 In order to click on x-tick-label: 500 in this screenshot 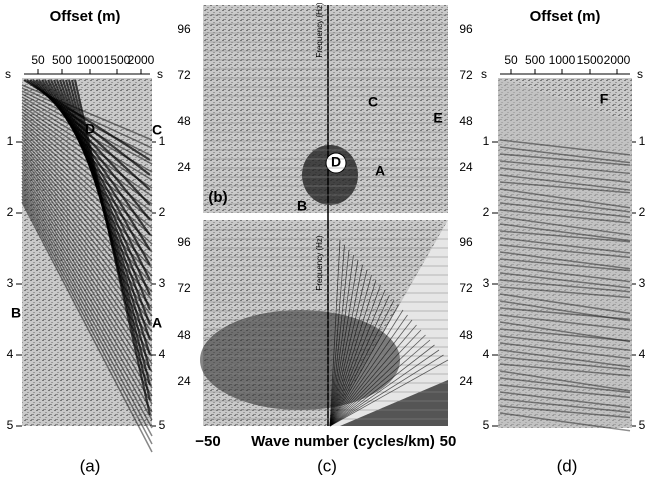, I will do `click(62, 60)`.